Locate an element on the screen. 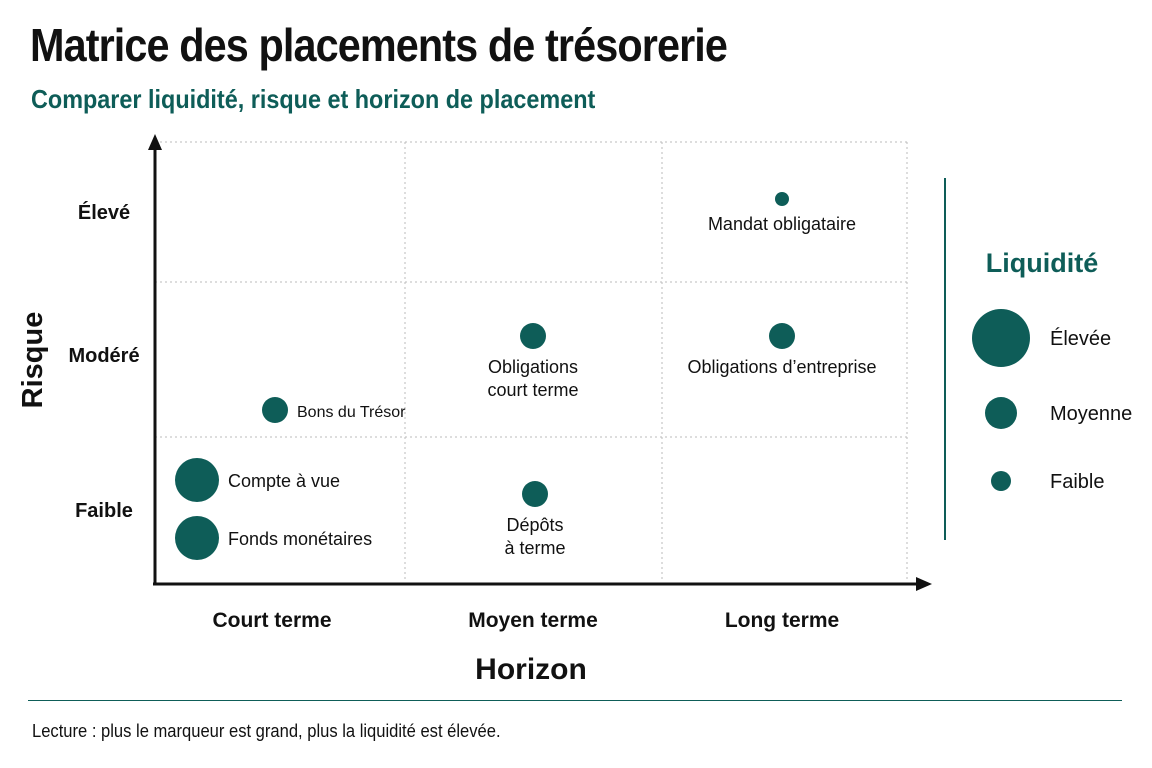  point-label: Obligations court terme is located at coordinates (532, 378).